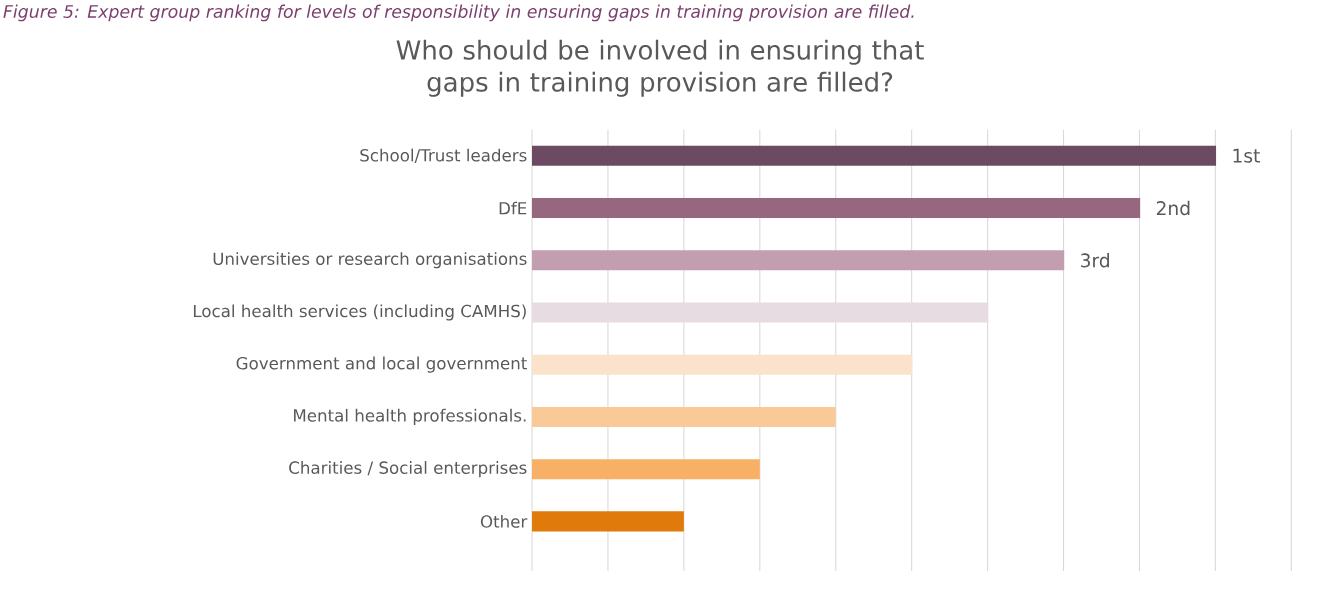 The image size is (1321, 595). Describe the element at coordinates (370, 260) in the screenshot. I see `y-tick-label: Universities or research organisations` at that location.